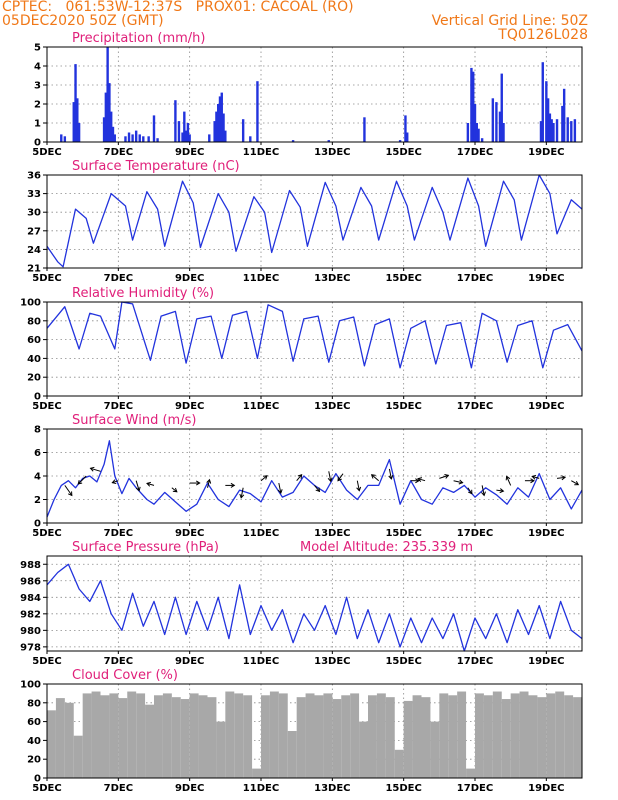 Image resolution: width=618 pixels, height=800 pixels. What do you see at coordinates (37, 67) in the screenshot?
I see `y-tick-label: 4` at bounding box center [37, 67].